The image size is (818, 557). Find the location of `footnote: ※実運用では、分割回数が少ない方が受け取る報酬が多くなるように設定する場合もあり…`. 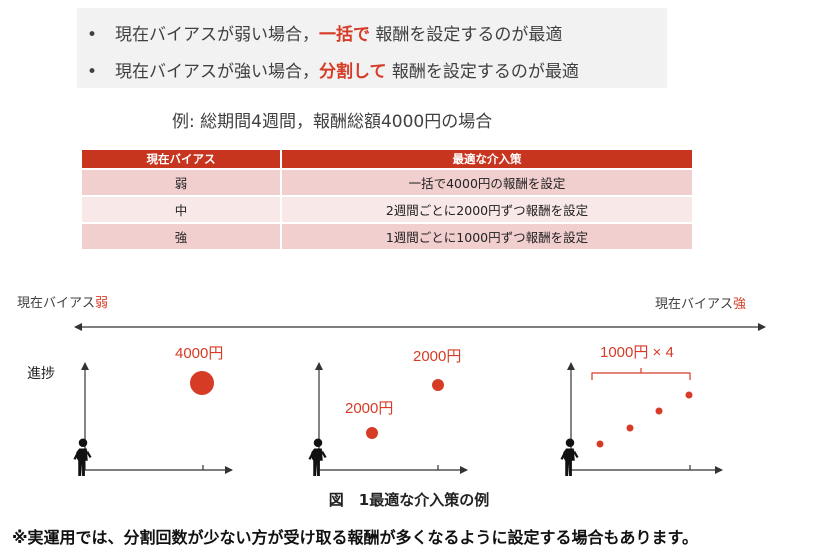

footnote: ※実運用では、分割回数が少ない方が受け取る報酬が多くなるように設定する場合もあり… is located at coordinates (355, 537).